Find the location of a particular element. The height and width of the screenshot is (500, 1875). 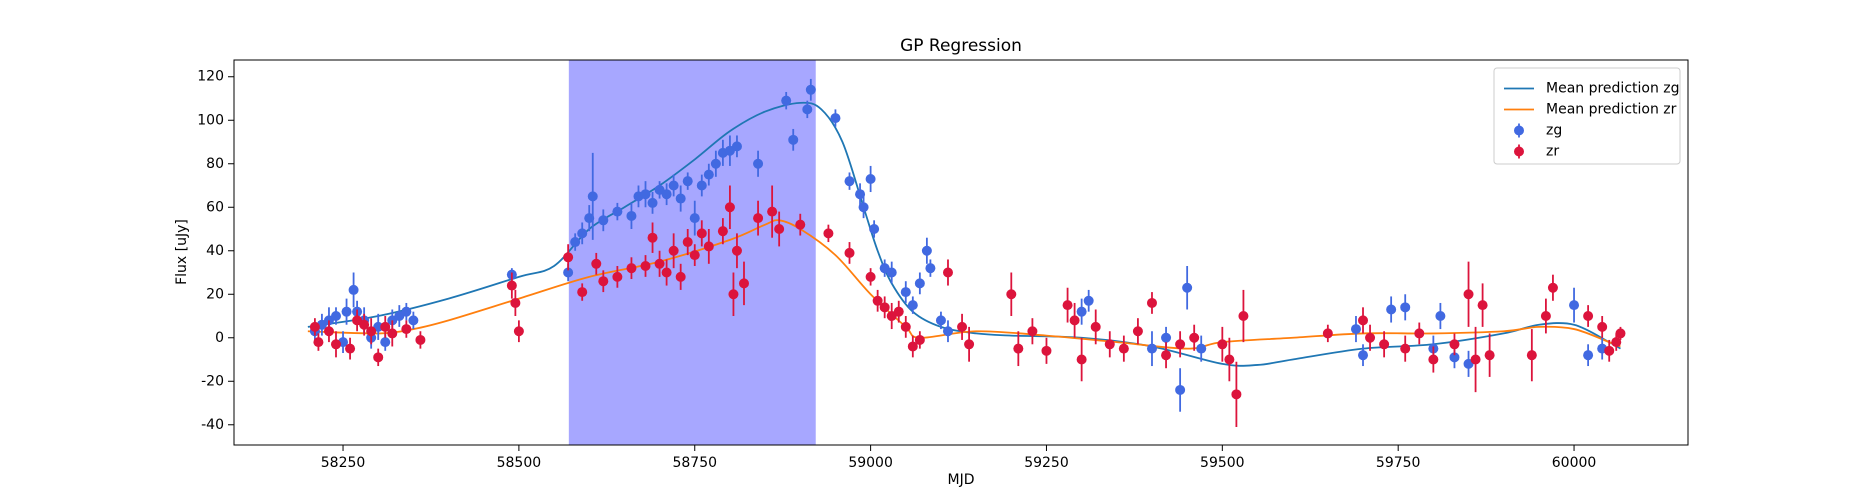

x-axis-label: MJD is located at coordinates (961, 480).